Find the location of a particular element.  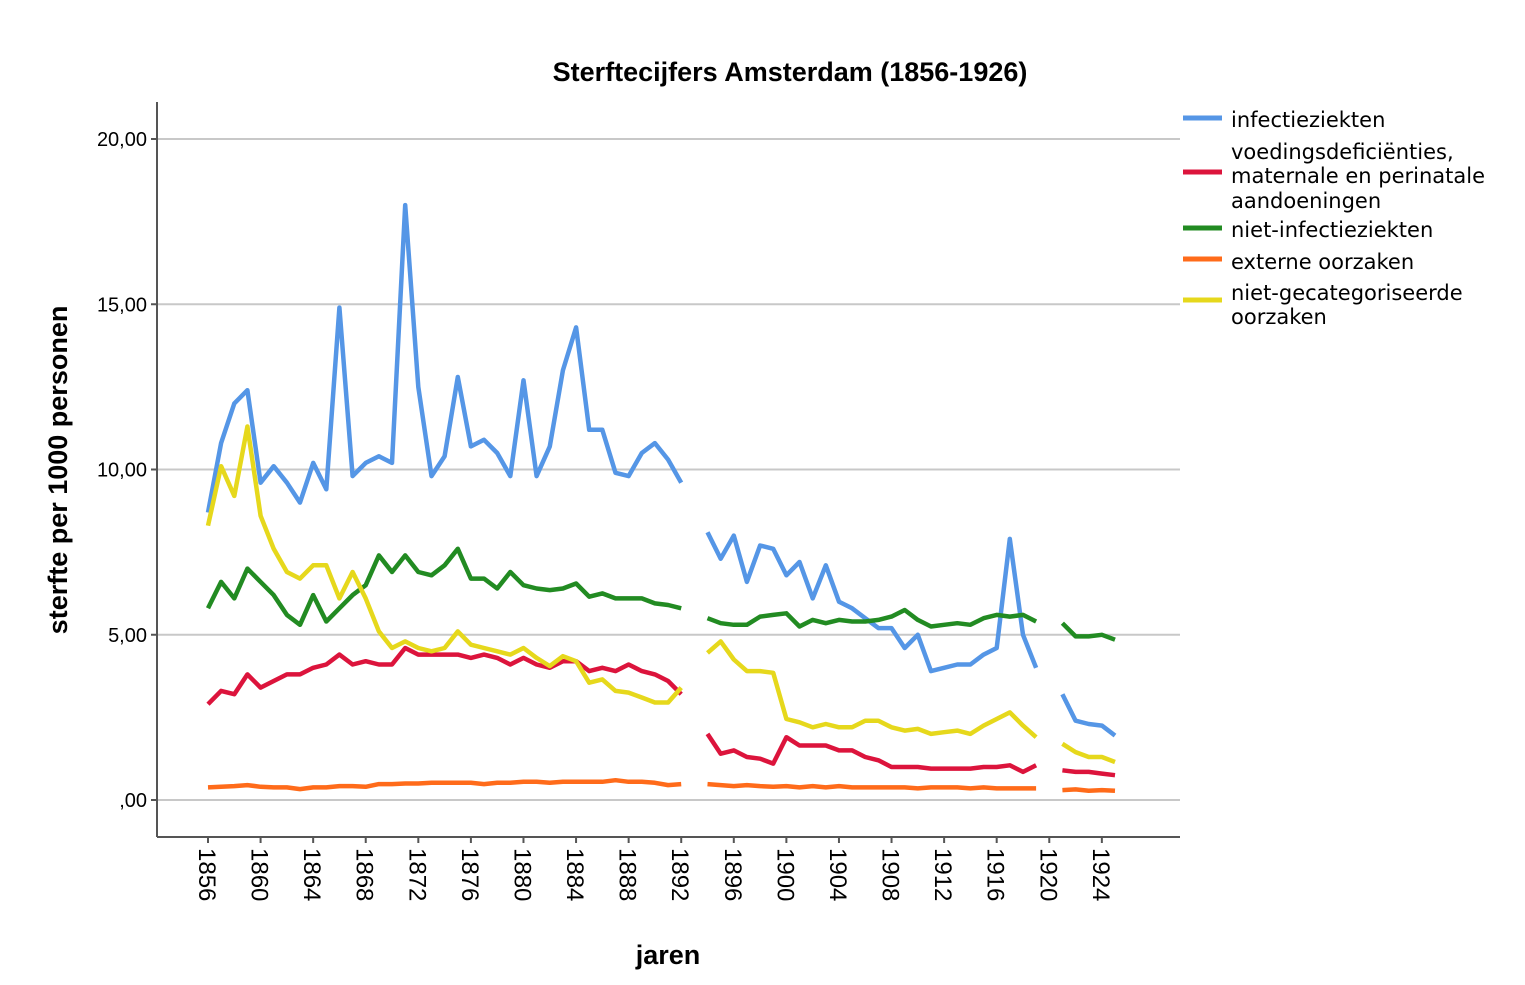

y-tick-label: 10,00 is located at coordinates (122, 471).